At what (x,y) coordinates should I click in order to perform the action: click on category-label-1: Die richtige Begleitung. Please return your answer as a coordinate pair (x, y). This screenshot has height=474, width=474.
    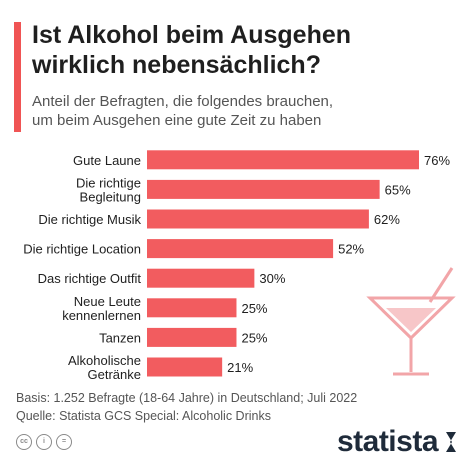
    Looking at the image, I should click on (108, 189).